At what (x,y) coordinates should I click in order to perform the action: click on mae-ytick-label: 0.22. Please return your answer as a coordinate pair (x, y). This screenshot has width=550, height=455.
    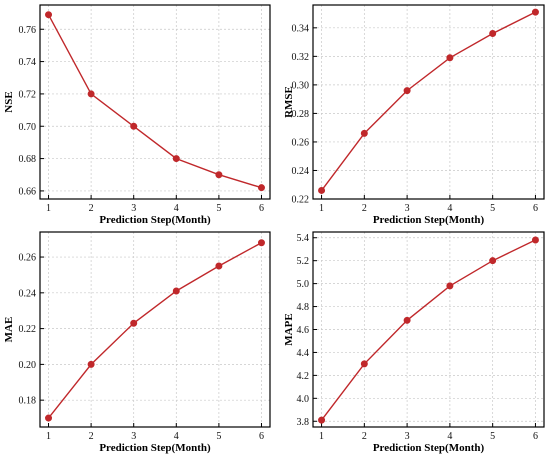
    Looking at the image, I should click on (28, 329).